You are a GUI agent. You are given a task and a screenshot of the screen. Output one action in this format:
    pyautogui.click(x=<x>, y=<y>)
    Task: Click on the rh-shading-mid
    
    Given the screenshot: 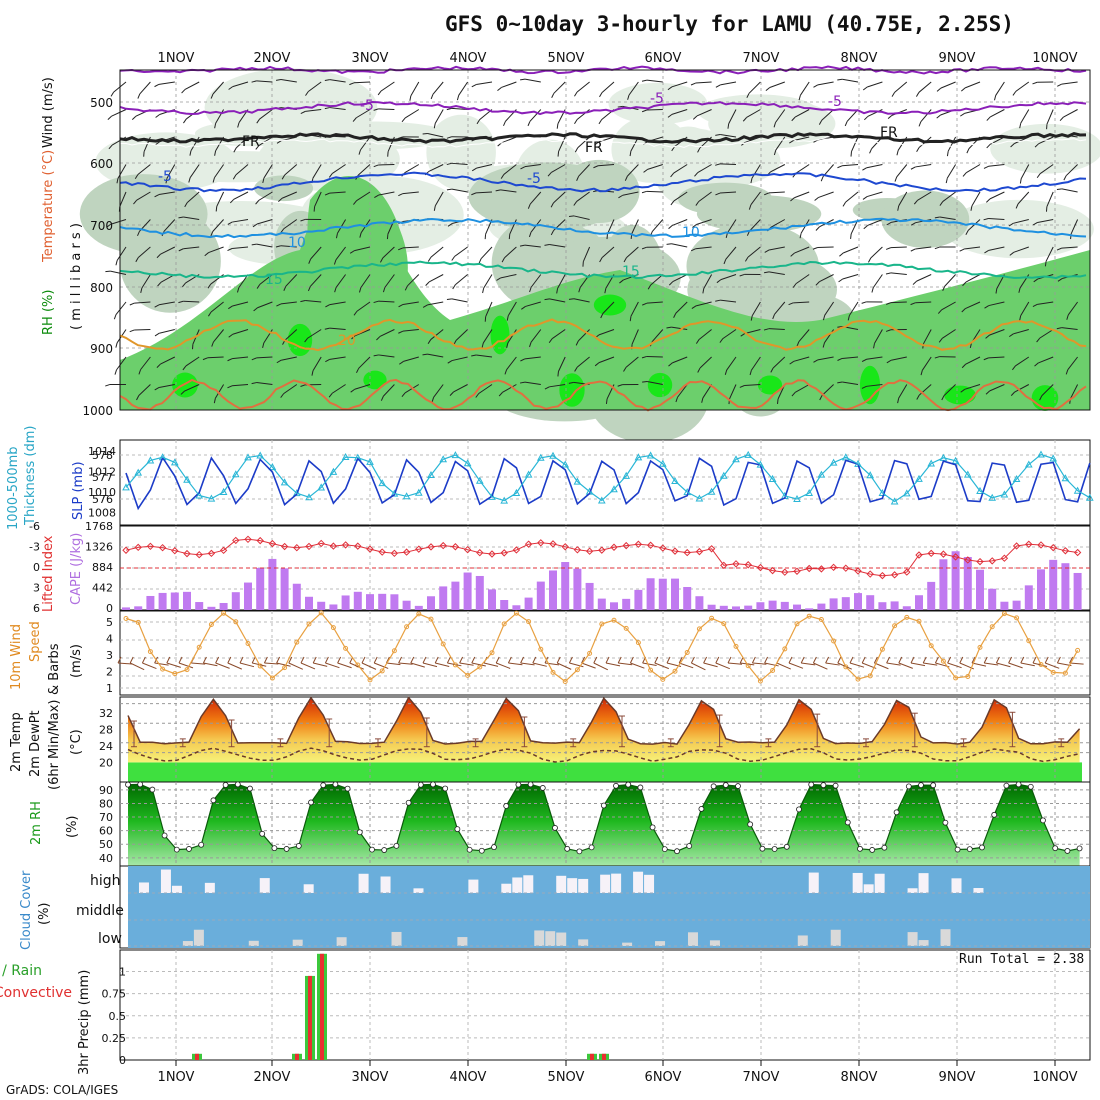 What is the action you would take?
    pyautogui.click(x=547, y=196)
    